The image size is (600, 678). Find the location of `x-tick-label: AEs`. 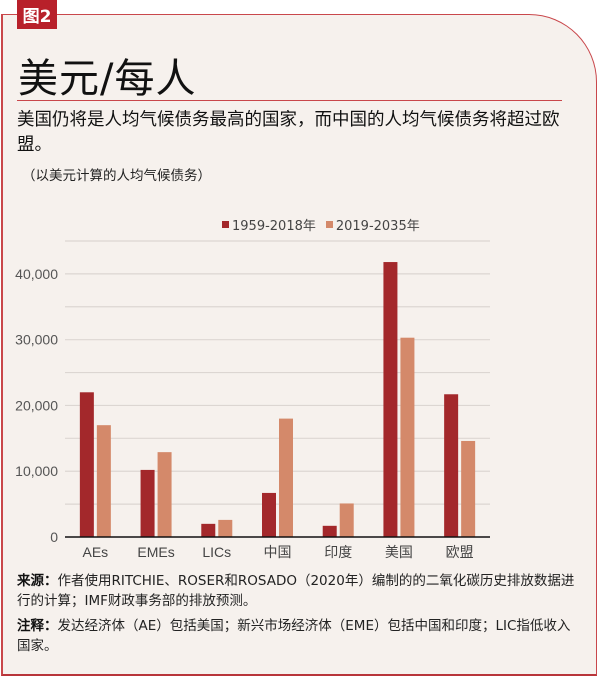

x-tick-label: AEs is located at coordinates (96, 552).